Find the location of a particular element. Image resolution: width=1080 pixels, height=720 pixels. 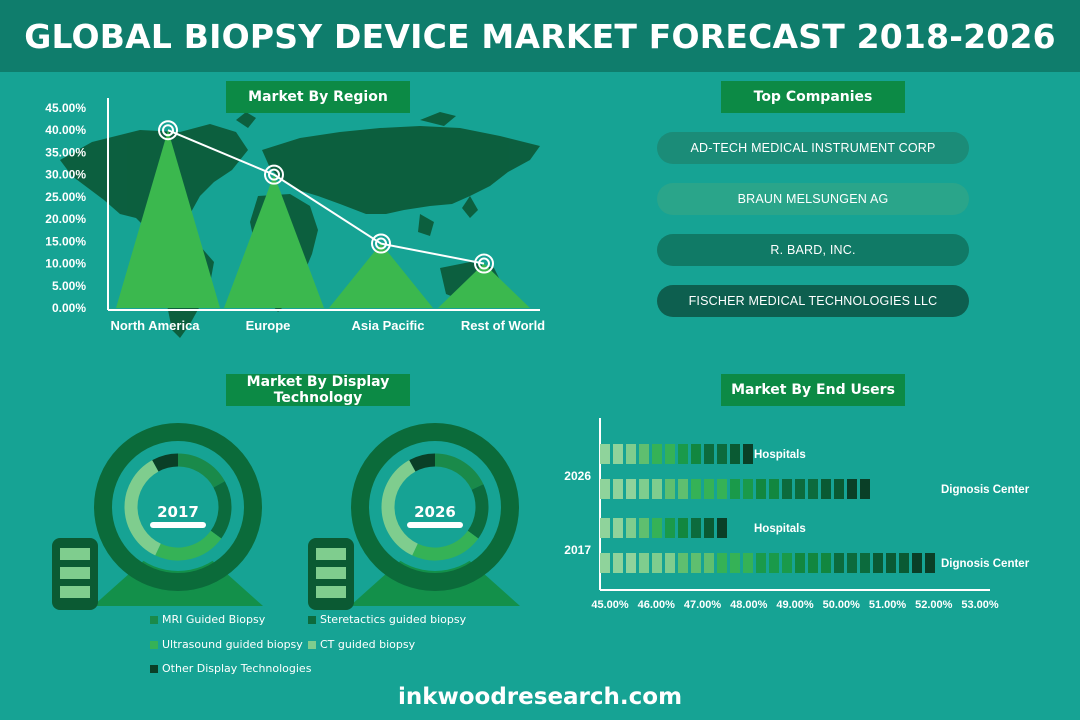

end-user-group-label: 2026 is located at coordinates (577, 476).